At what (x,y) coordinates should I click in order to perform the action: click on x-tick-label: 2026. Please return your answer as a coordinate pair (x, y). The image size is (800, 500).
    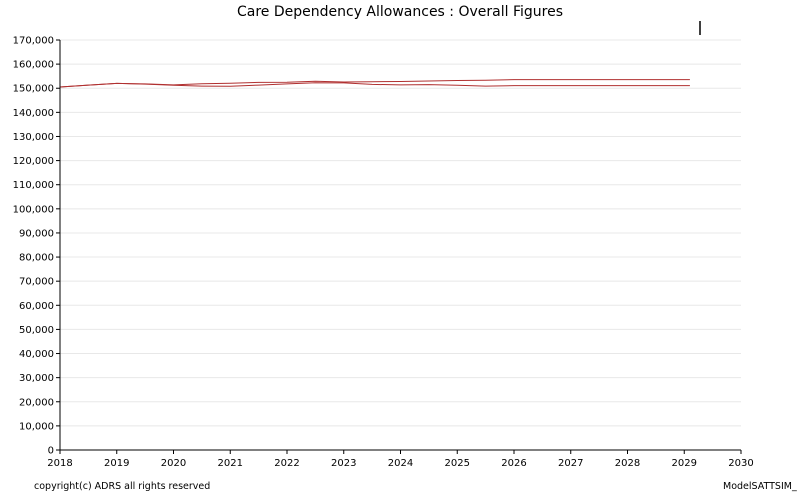
    Looking at the image, I should click on (513, 463).